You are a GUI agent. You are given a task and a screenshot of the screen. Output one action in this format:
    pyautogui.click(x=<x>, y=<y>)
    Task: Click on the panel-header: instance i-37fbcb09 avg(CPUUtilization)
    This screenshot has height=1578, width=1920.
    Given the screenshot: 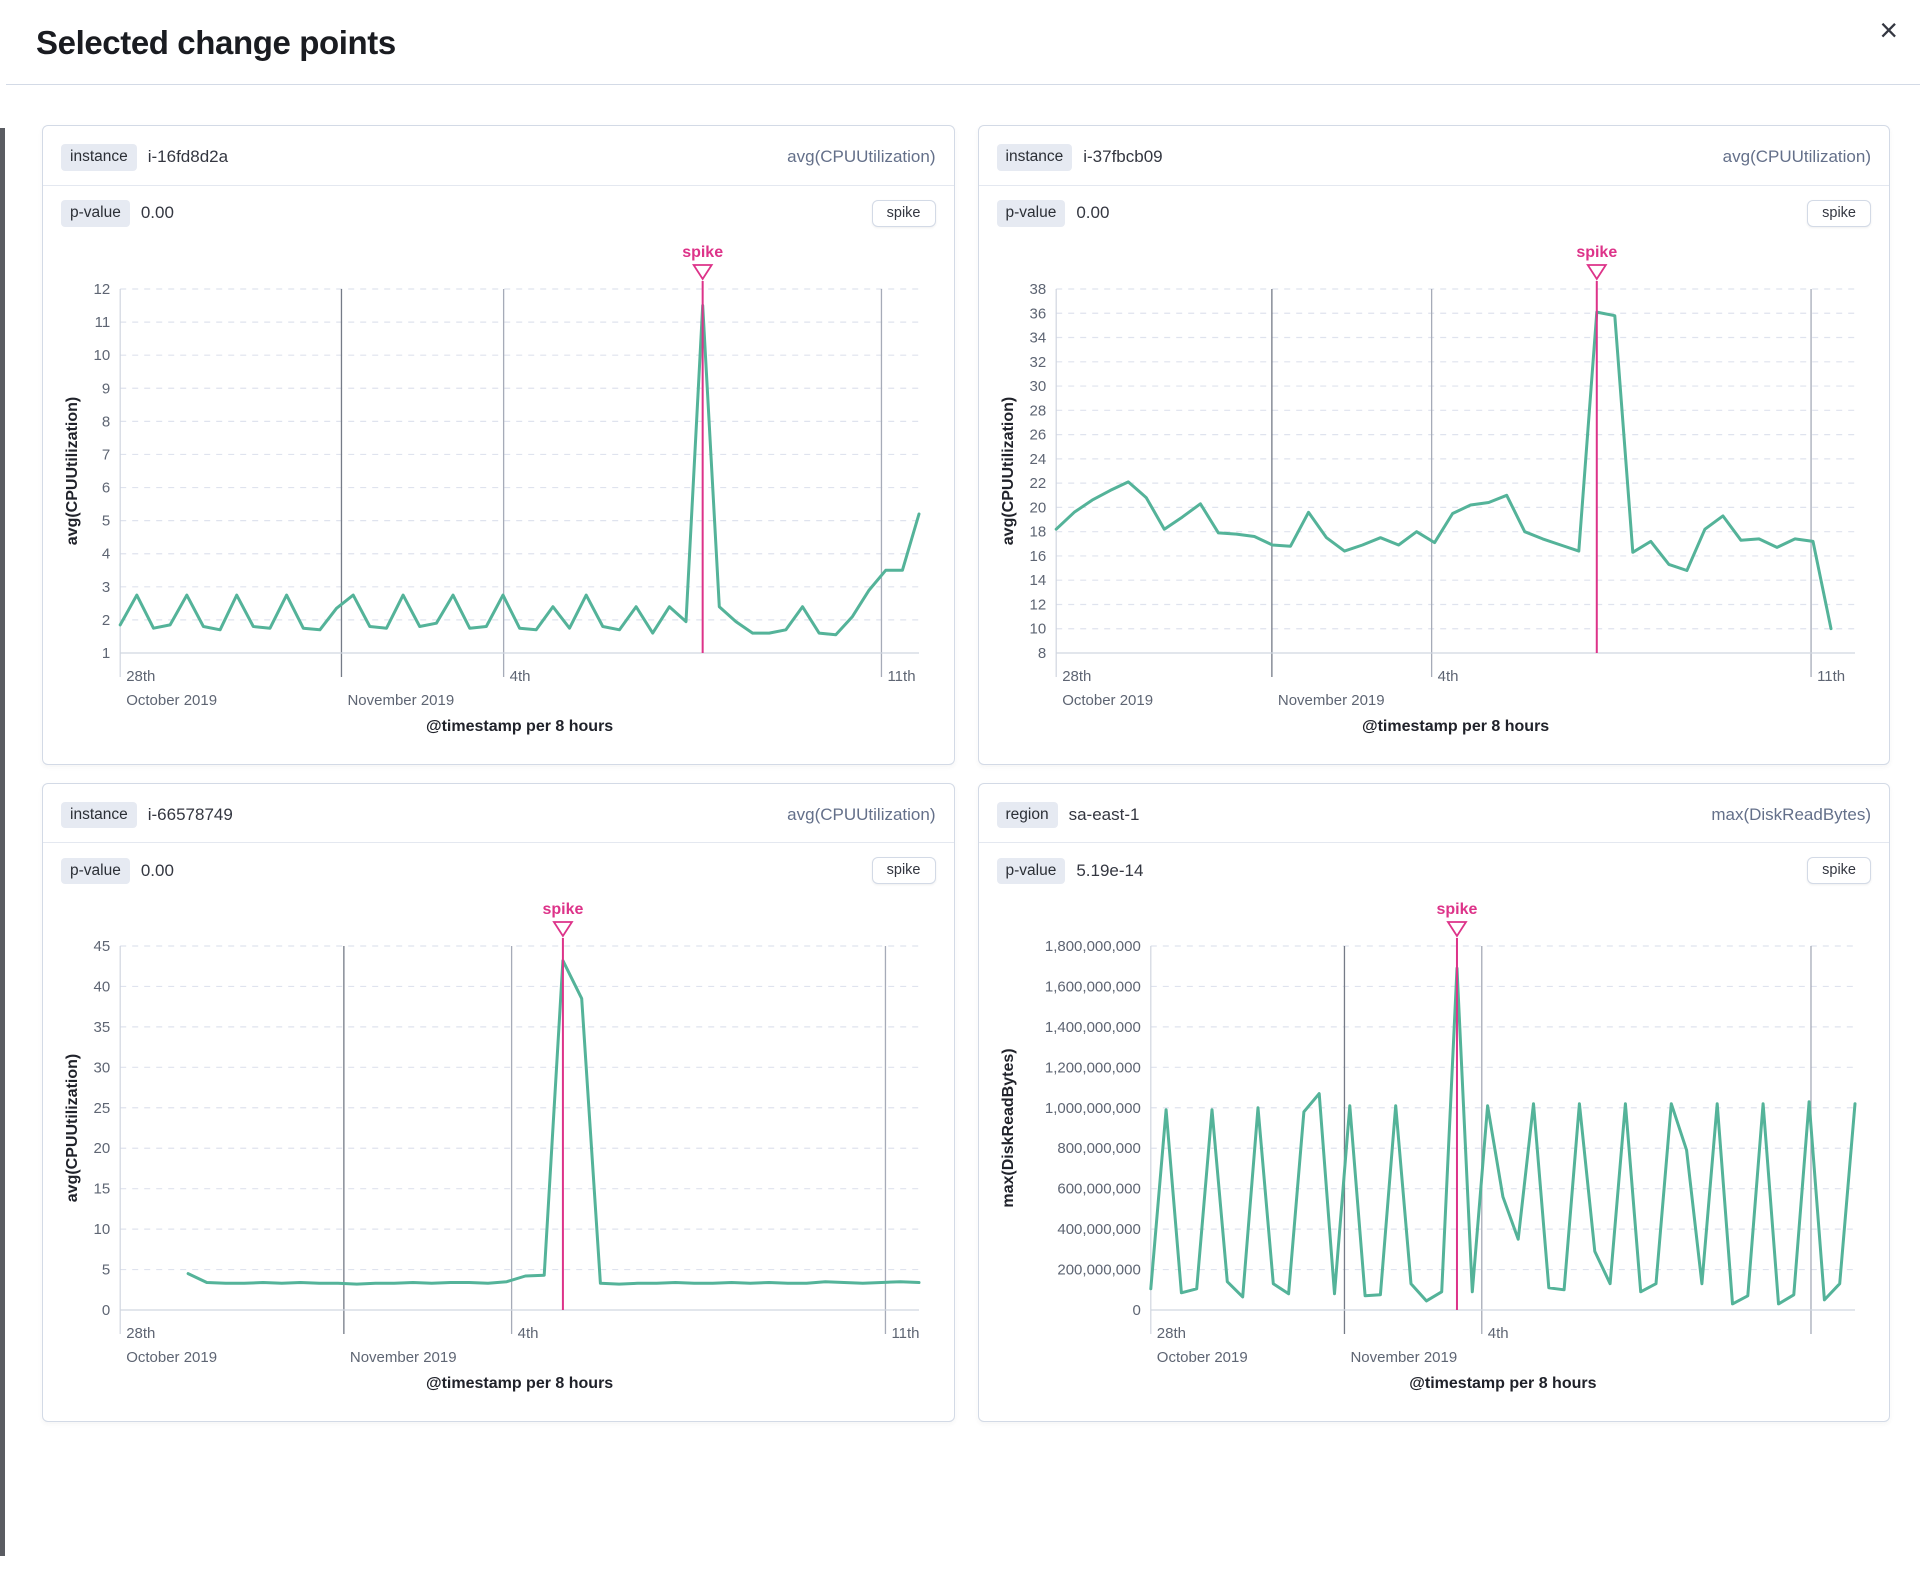 What is the action you would take?
    pyautogui.click(x=1434, y=162)
    